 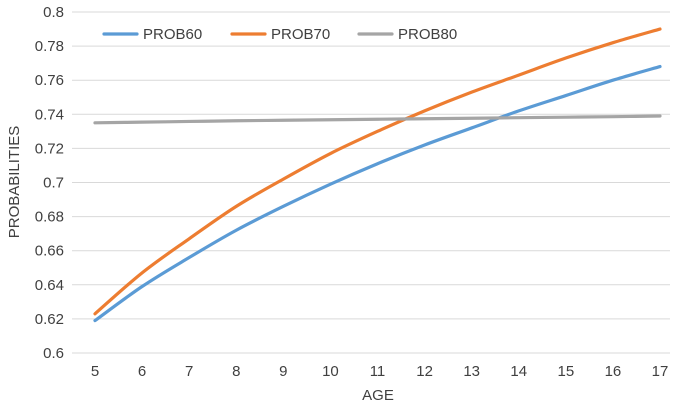 What do you see at coordinates (471, 371) in the screenshot?
I see `x-tick-label: 13` at bounding box center [471, 371].